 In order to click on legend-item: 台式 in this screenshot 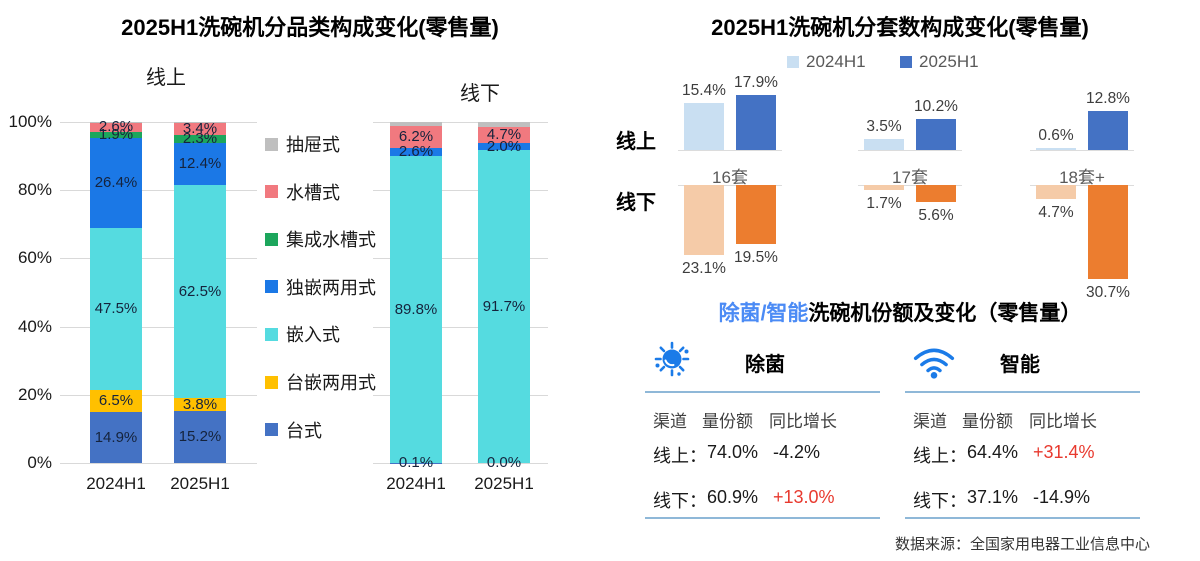, I will do `click(293, 430)`.